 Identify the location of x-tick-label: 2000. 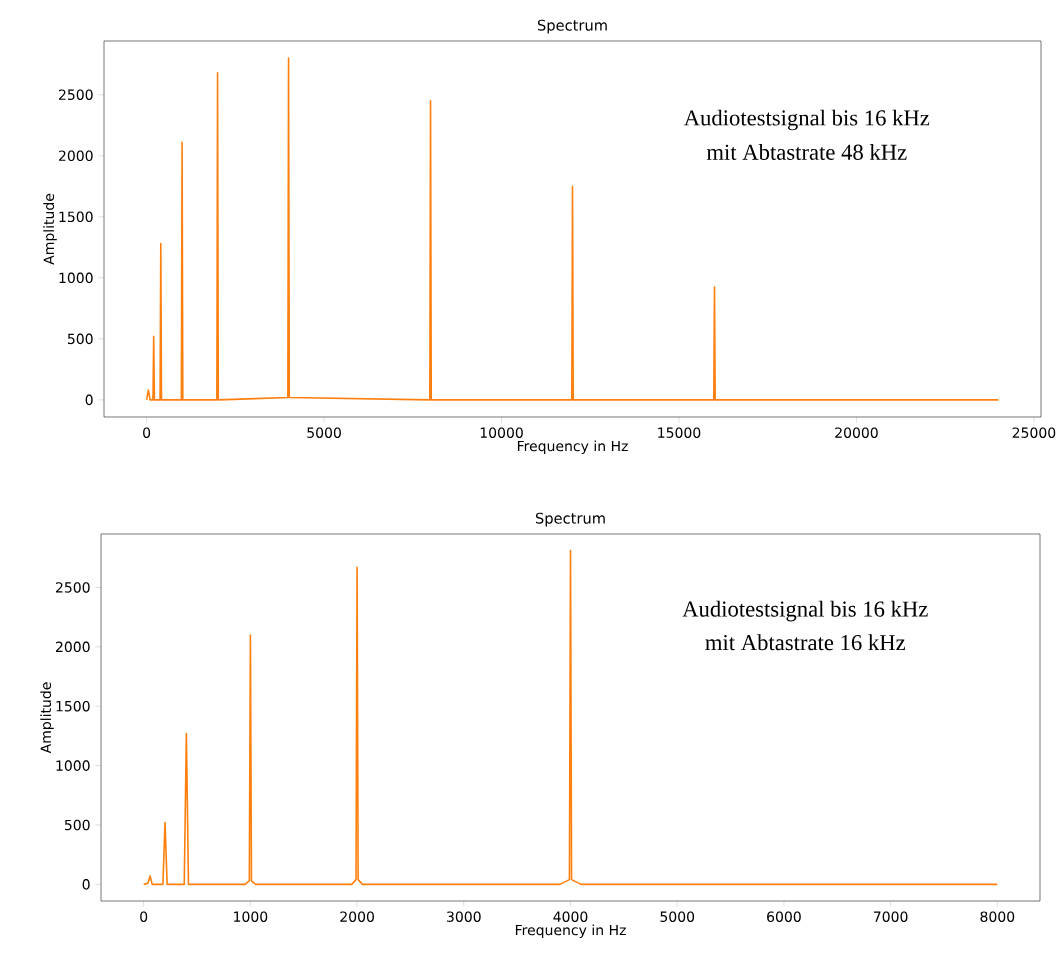
(357, 916).